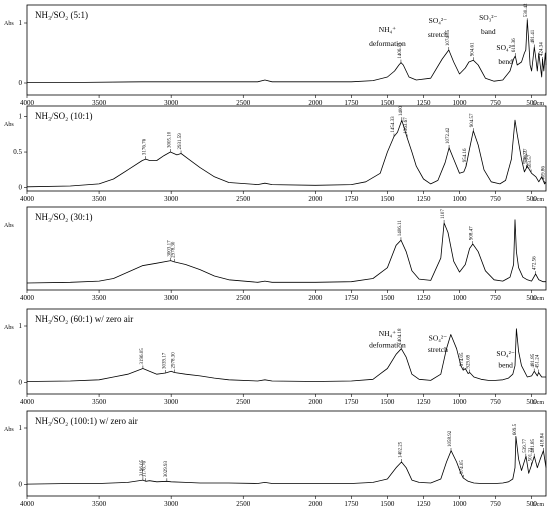 This screenshot has width=550, height=518. What do you see at coordinates (469, 361) in the screenshot?
I see `peak-label: 929.69` at bounding box center [469, 361].